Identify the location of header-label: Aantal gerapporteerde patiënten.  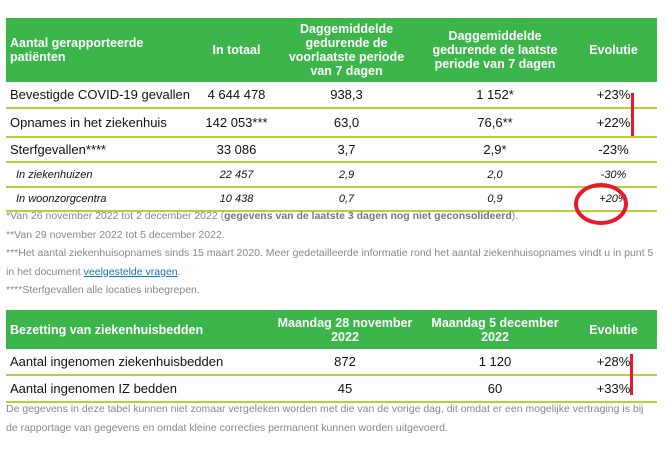
(103, 50).